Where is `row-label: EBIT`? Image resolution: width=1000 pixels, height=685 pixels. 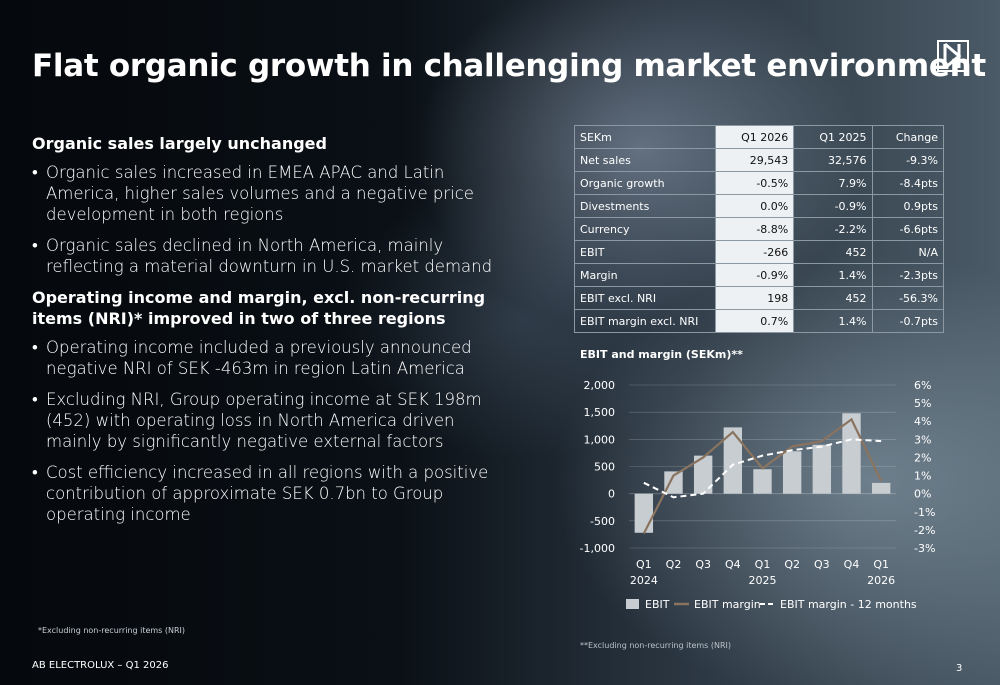
row-label: EBIT is located at coordinates (645, 252).